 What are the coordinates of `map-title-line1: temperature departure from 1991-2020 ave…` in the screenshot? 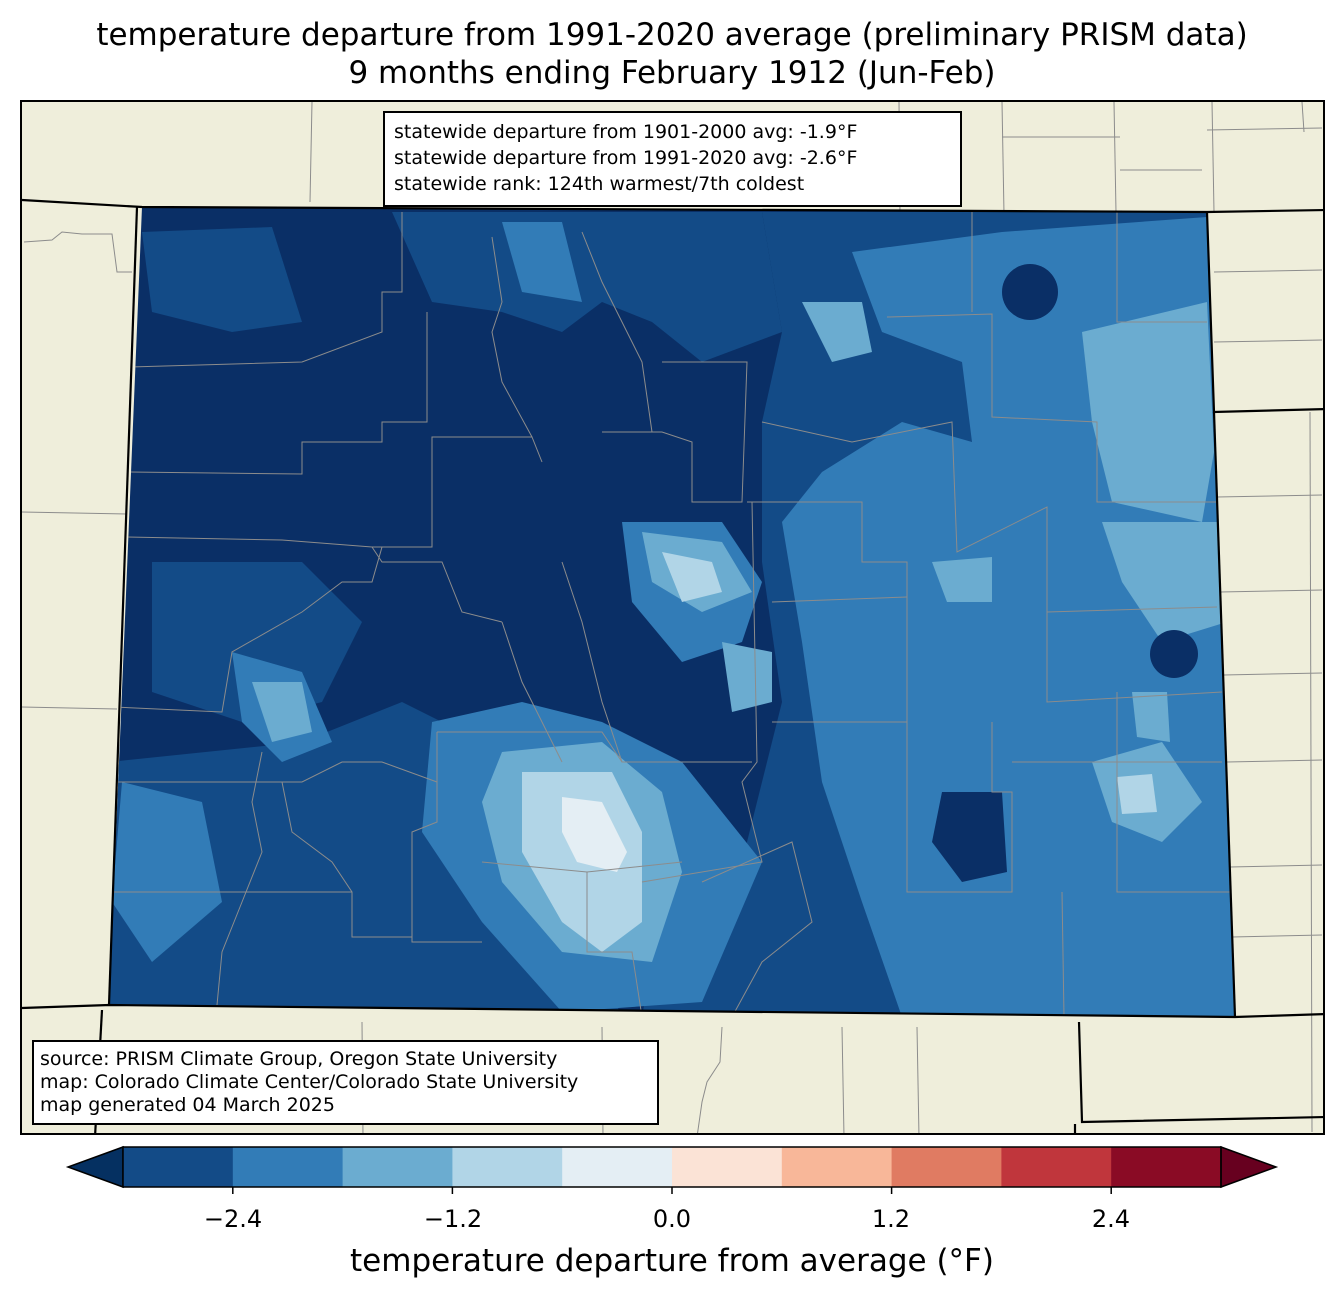 It's located at (672, 35).